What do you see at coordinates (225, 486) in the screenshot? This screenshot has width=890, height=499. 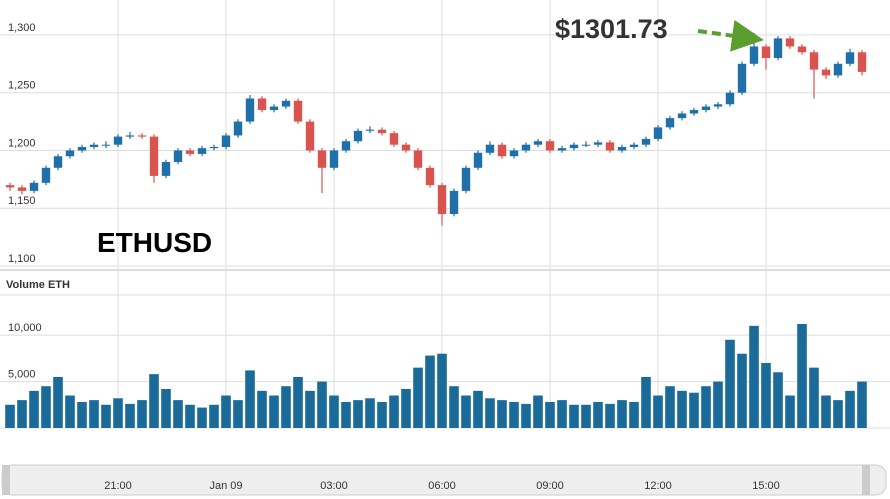 I see `x-tick-label: Jan 09` at bounding box center [225, 486].